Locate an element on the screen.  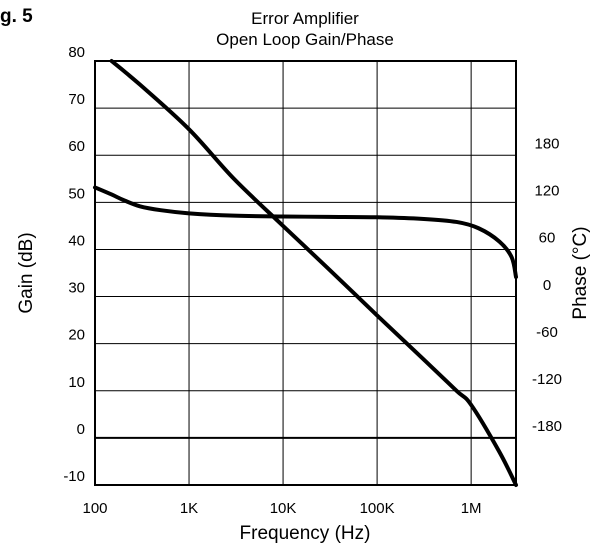
y-tick-label: 80 is located at coordinates (76, 52).